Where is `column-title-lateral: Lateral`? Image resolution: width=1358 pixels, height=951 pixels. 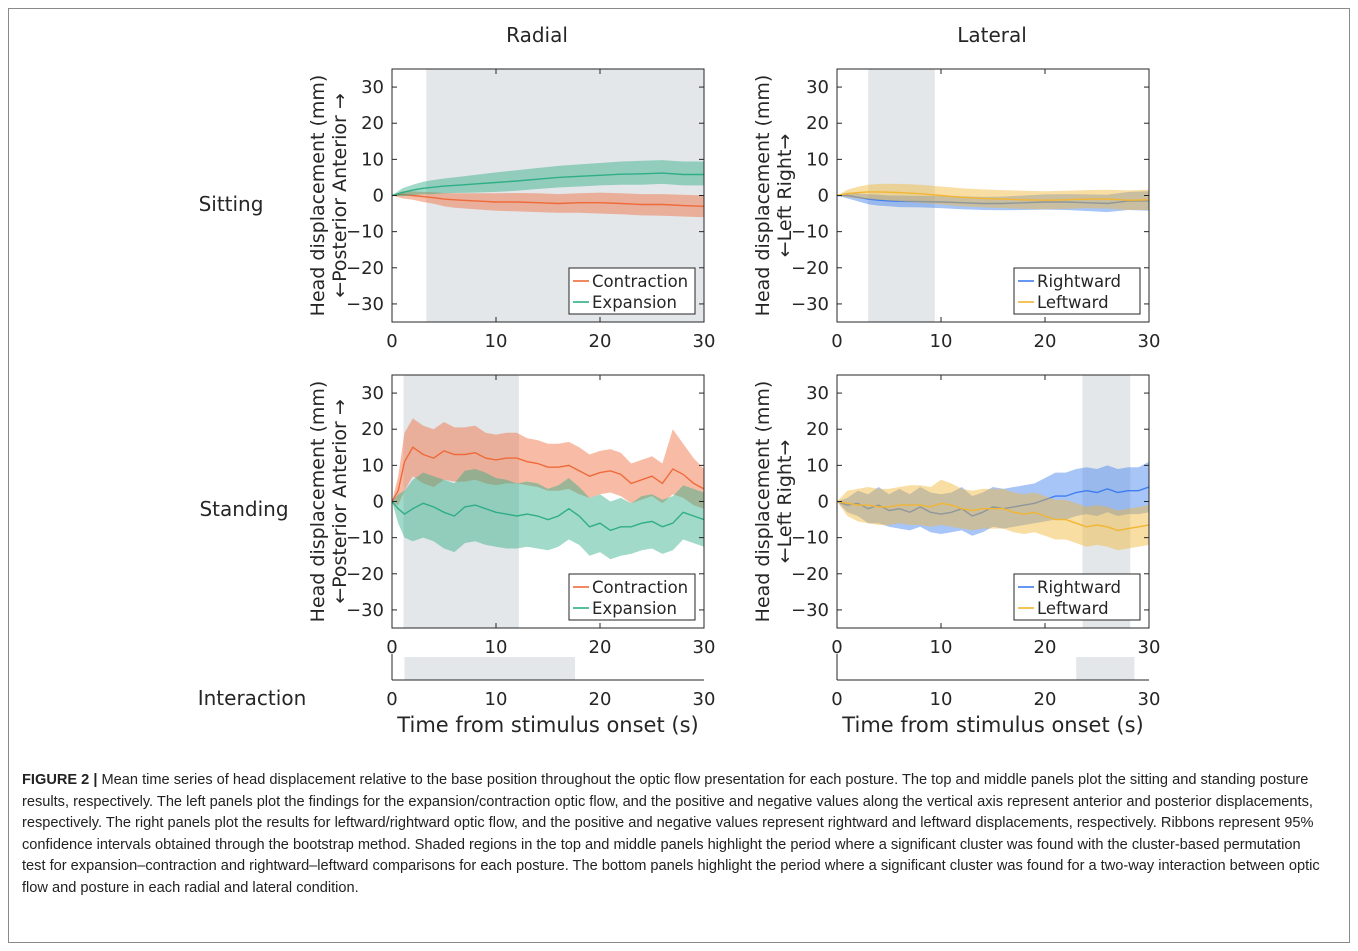 column-title-lateral: Lateral is located at coordinates (992, 35).